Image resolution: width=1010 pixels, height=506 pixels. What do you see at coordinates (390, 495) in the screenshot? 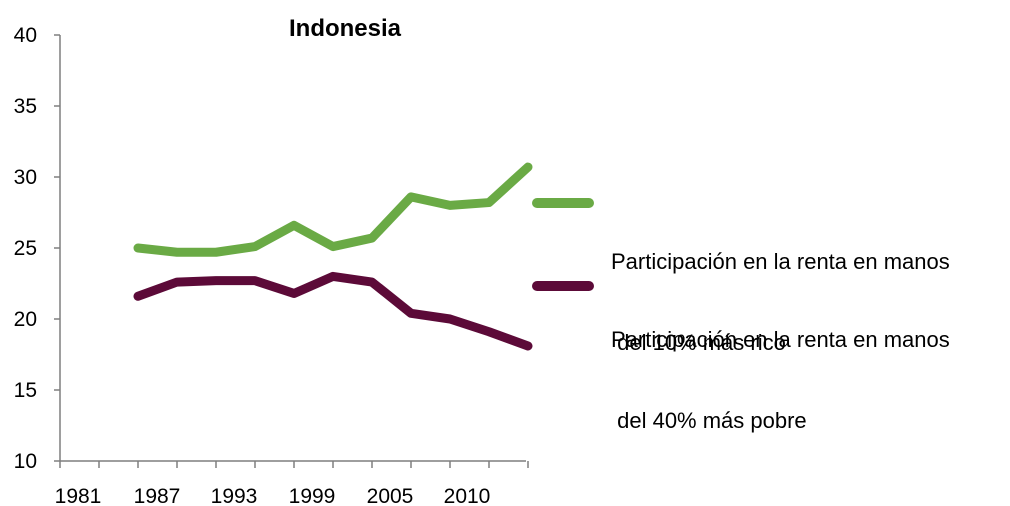
I see `x-tick-label: 2005` at bounding box center [390, 495].